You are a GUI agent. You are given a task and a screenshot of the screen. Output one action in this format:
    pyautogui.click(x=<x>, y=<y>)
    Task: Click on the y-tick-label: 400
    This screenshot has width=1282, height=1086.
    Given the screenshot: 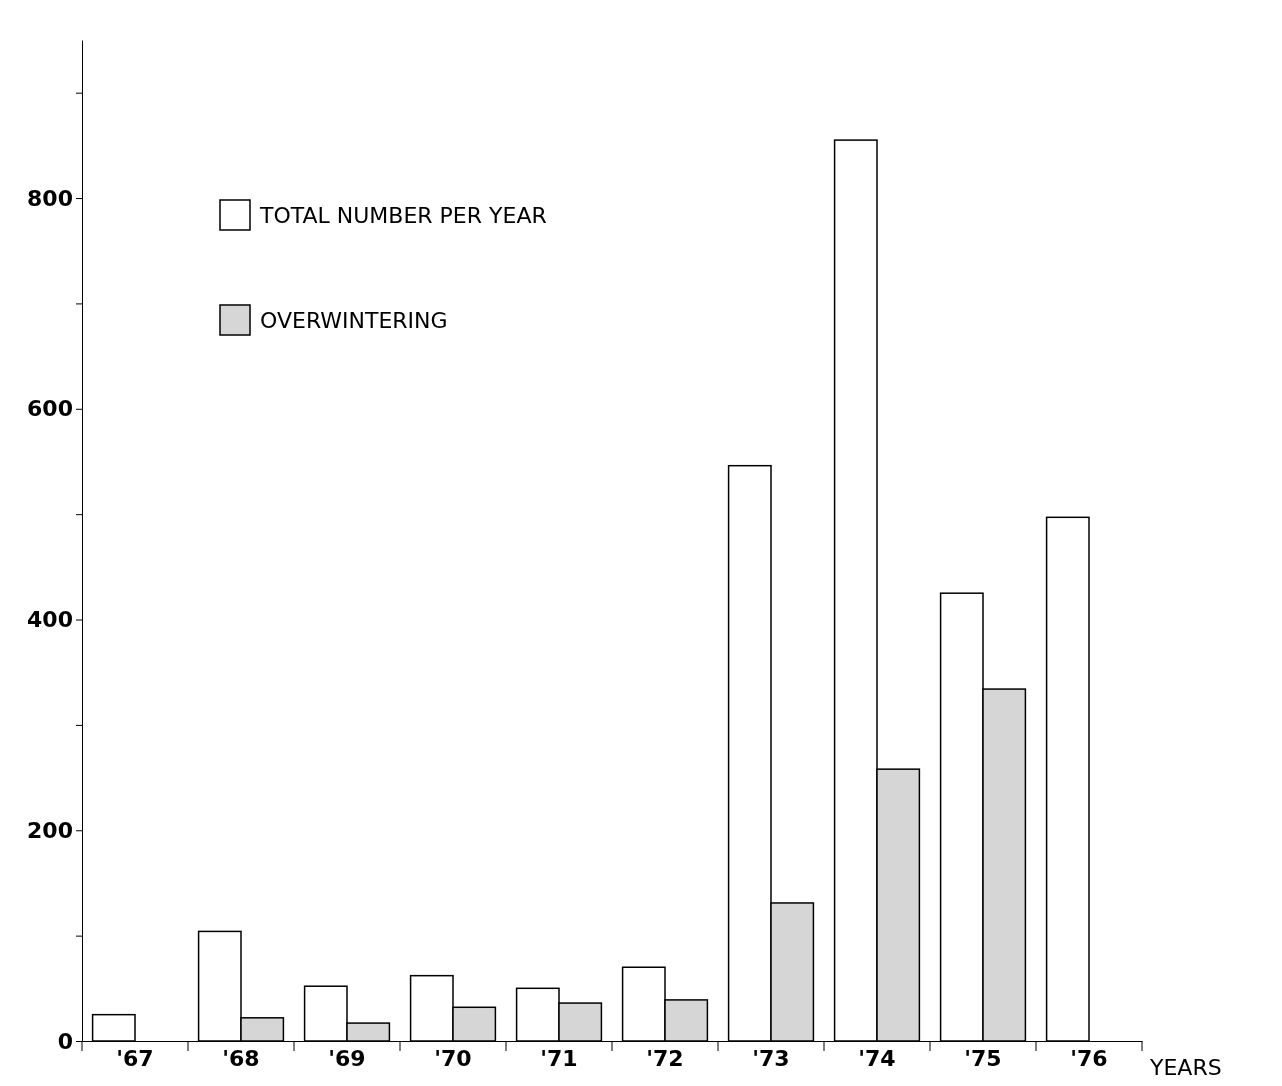 What is the action you would take?
    pyautogui.click(x=50, y=620)
    